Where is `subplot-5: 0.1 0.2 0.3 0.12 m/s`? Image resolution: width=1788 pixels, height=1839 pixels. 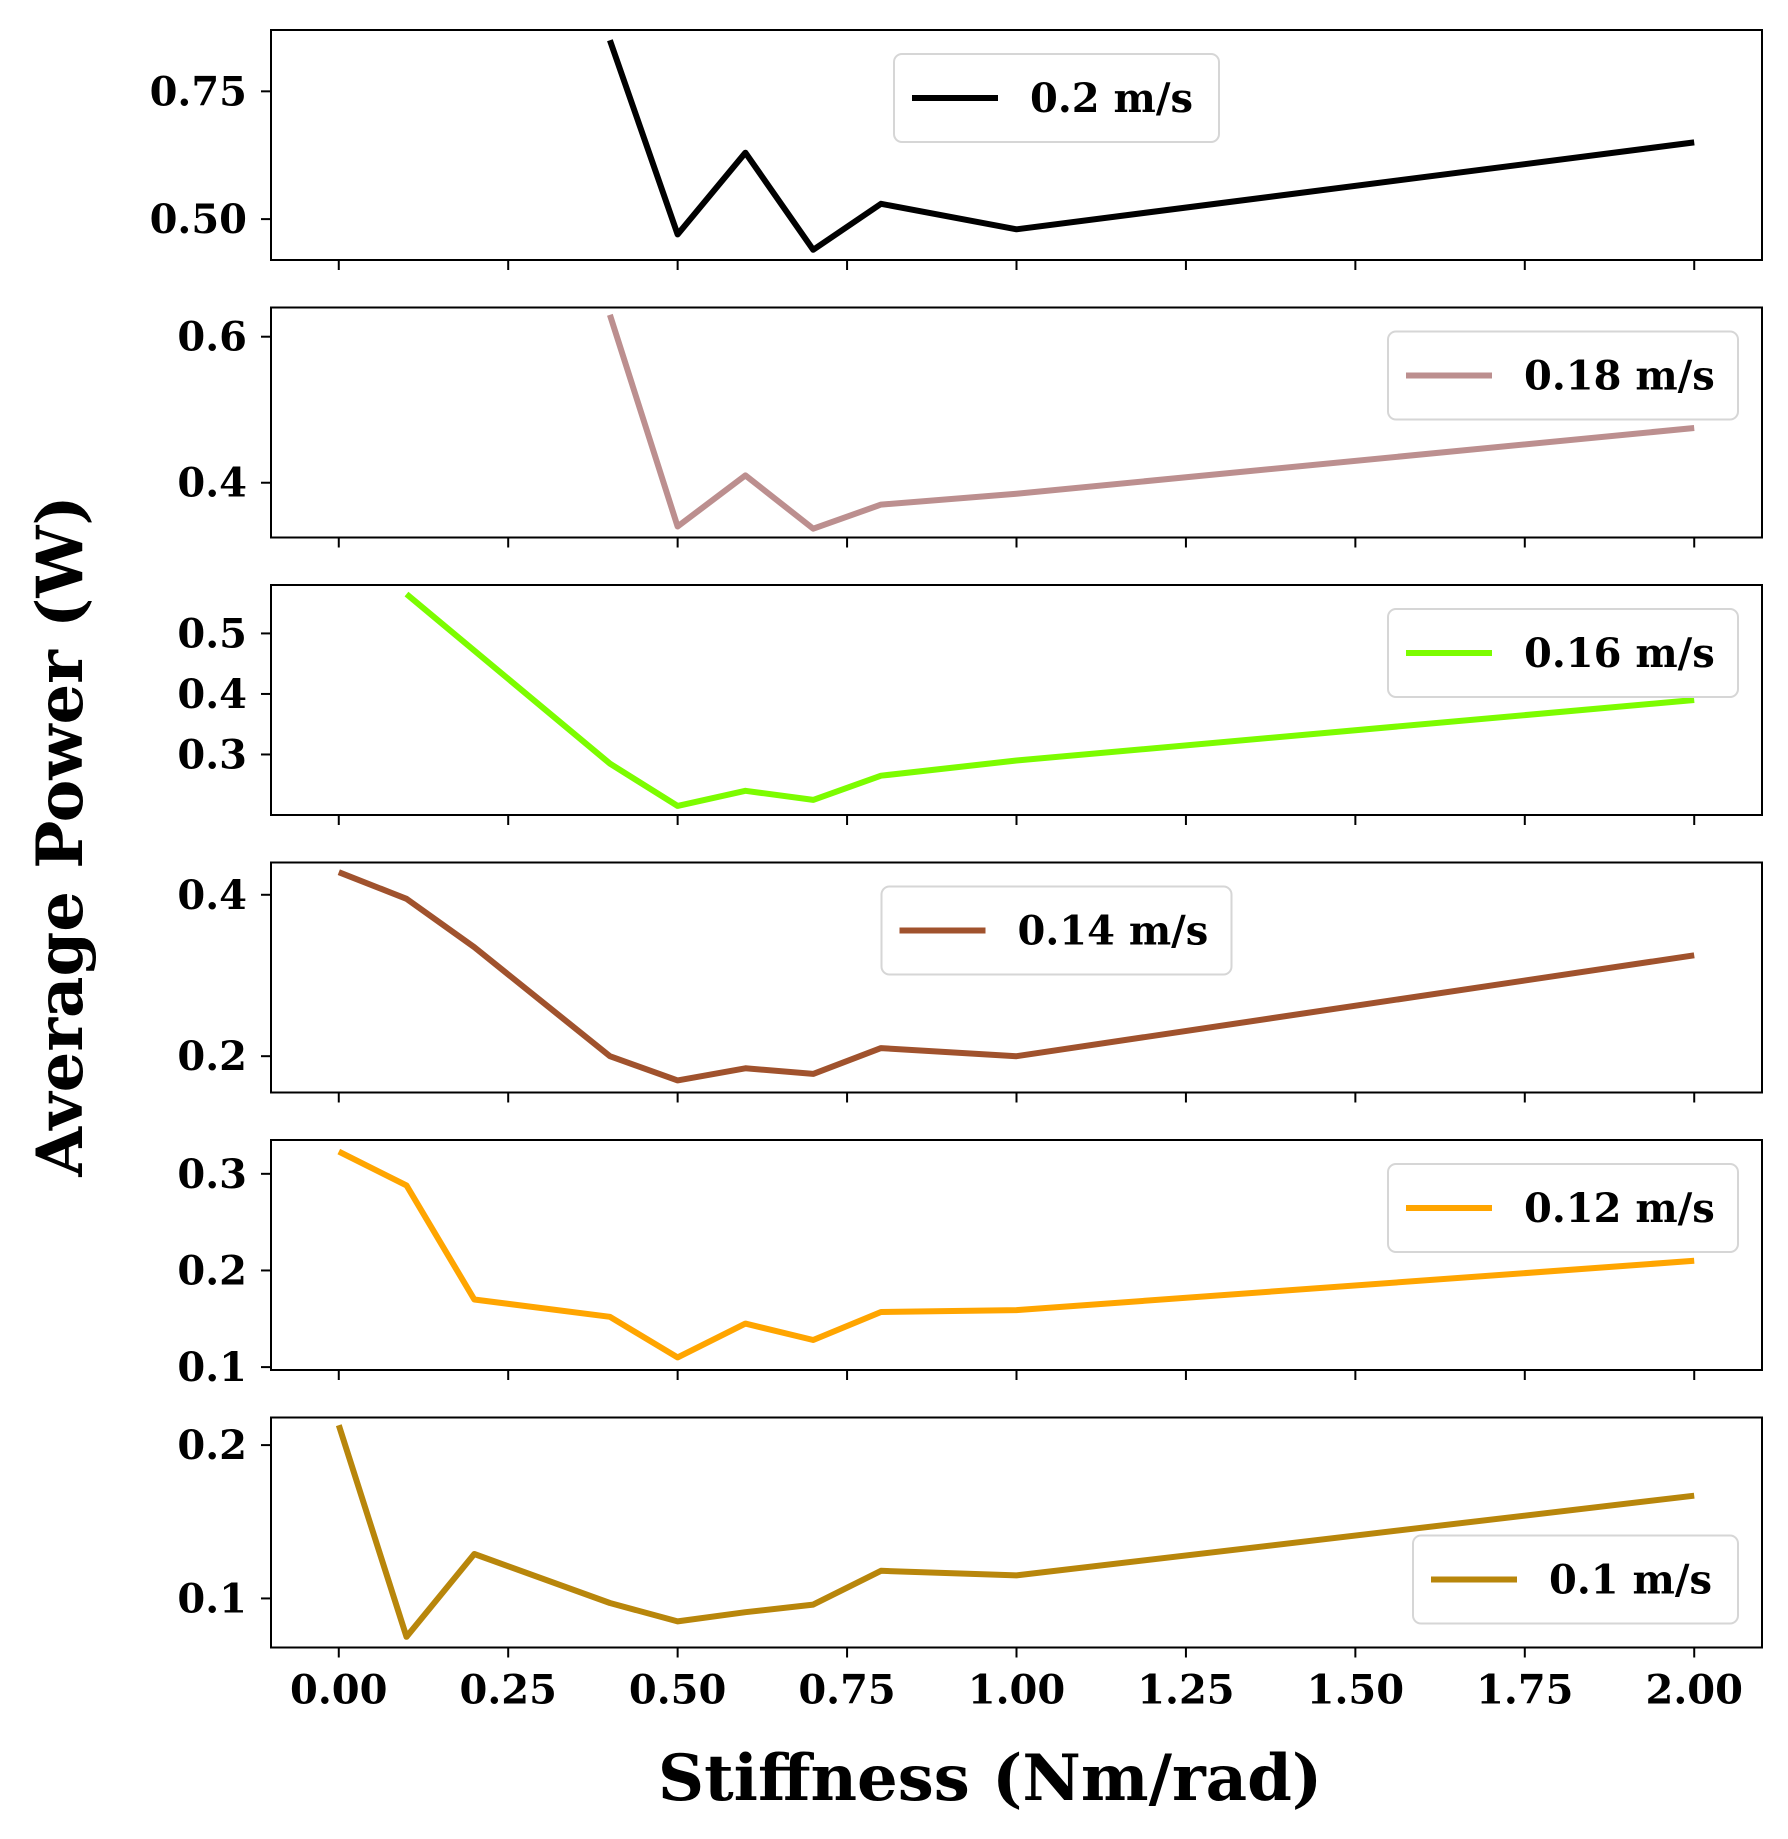 subplot-5: 0.1 0.2 0.3 0.12 m/s is located at coordinates (970, 1265).